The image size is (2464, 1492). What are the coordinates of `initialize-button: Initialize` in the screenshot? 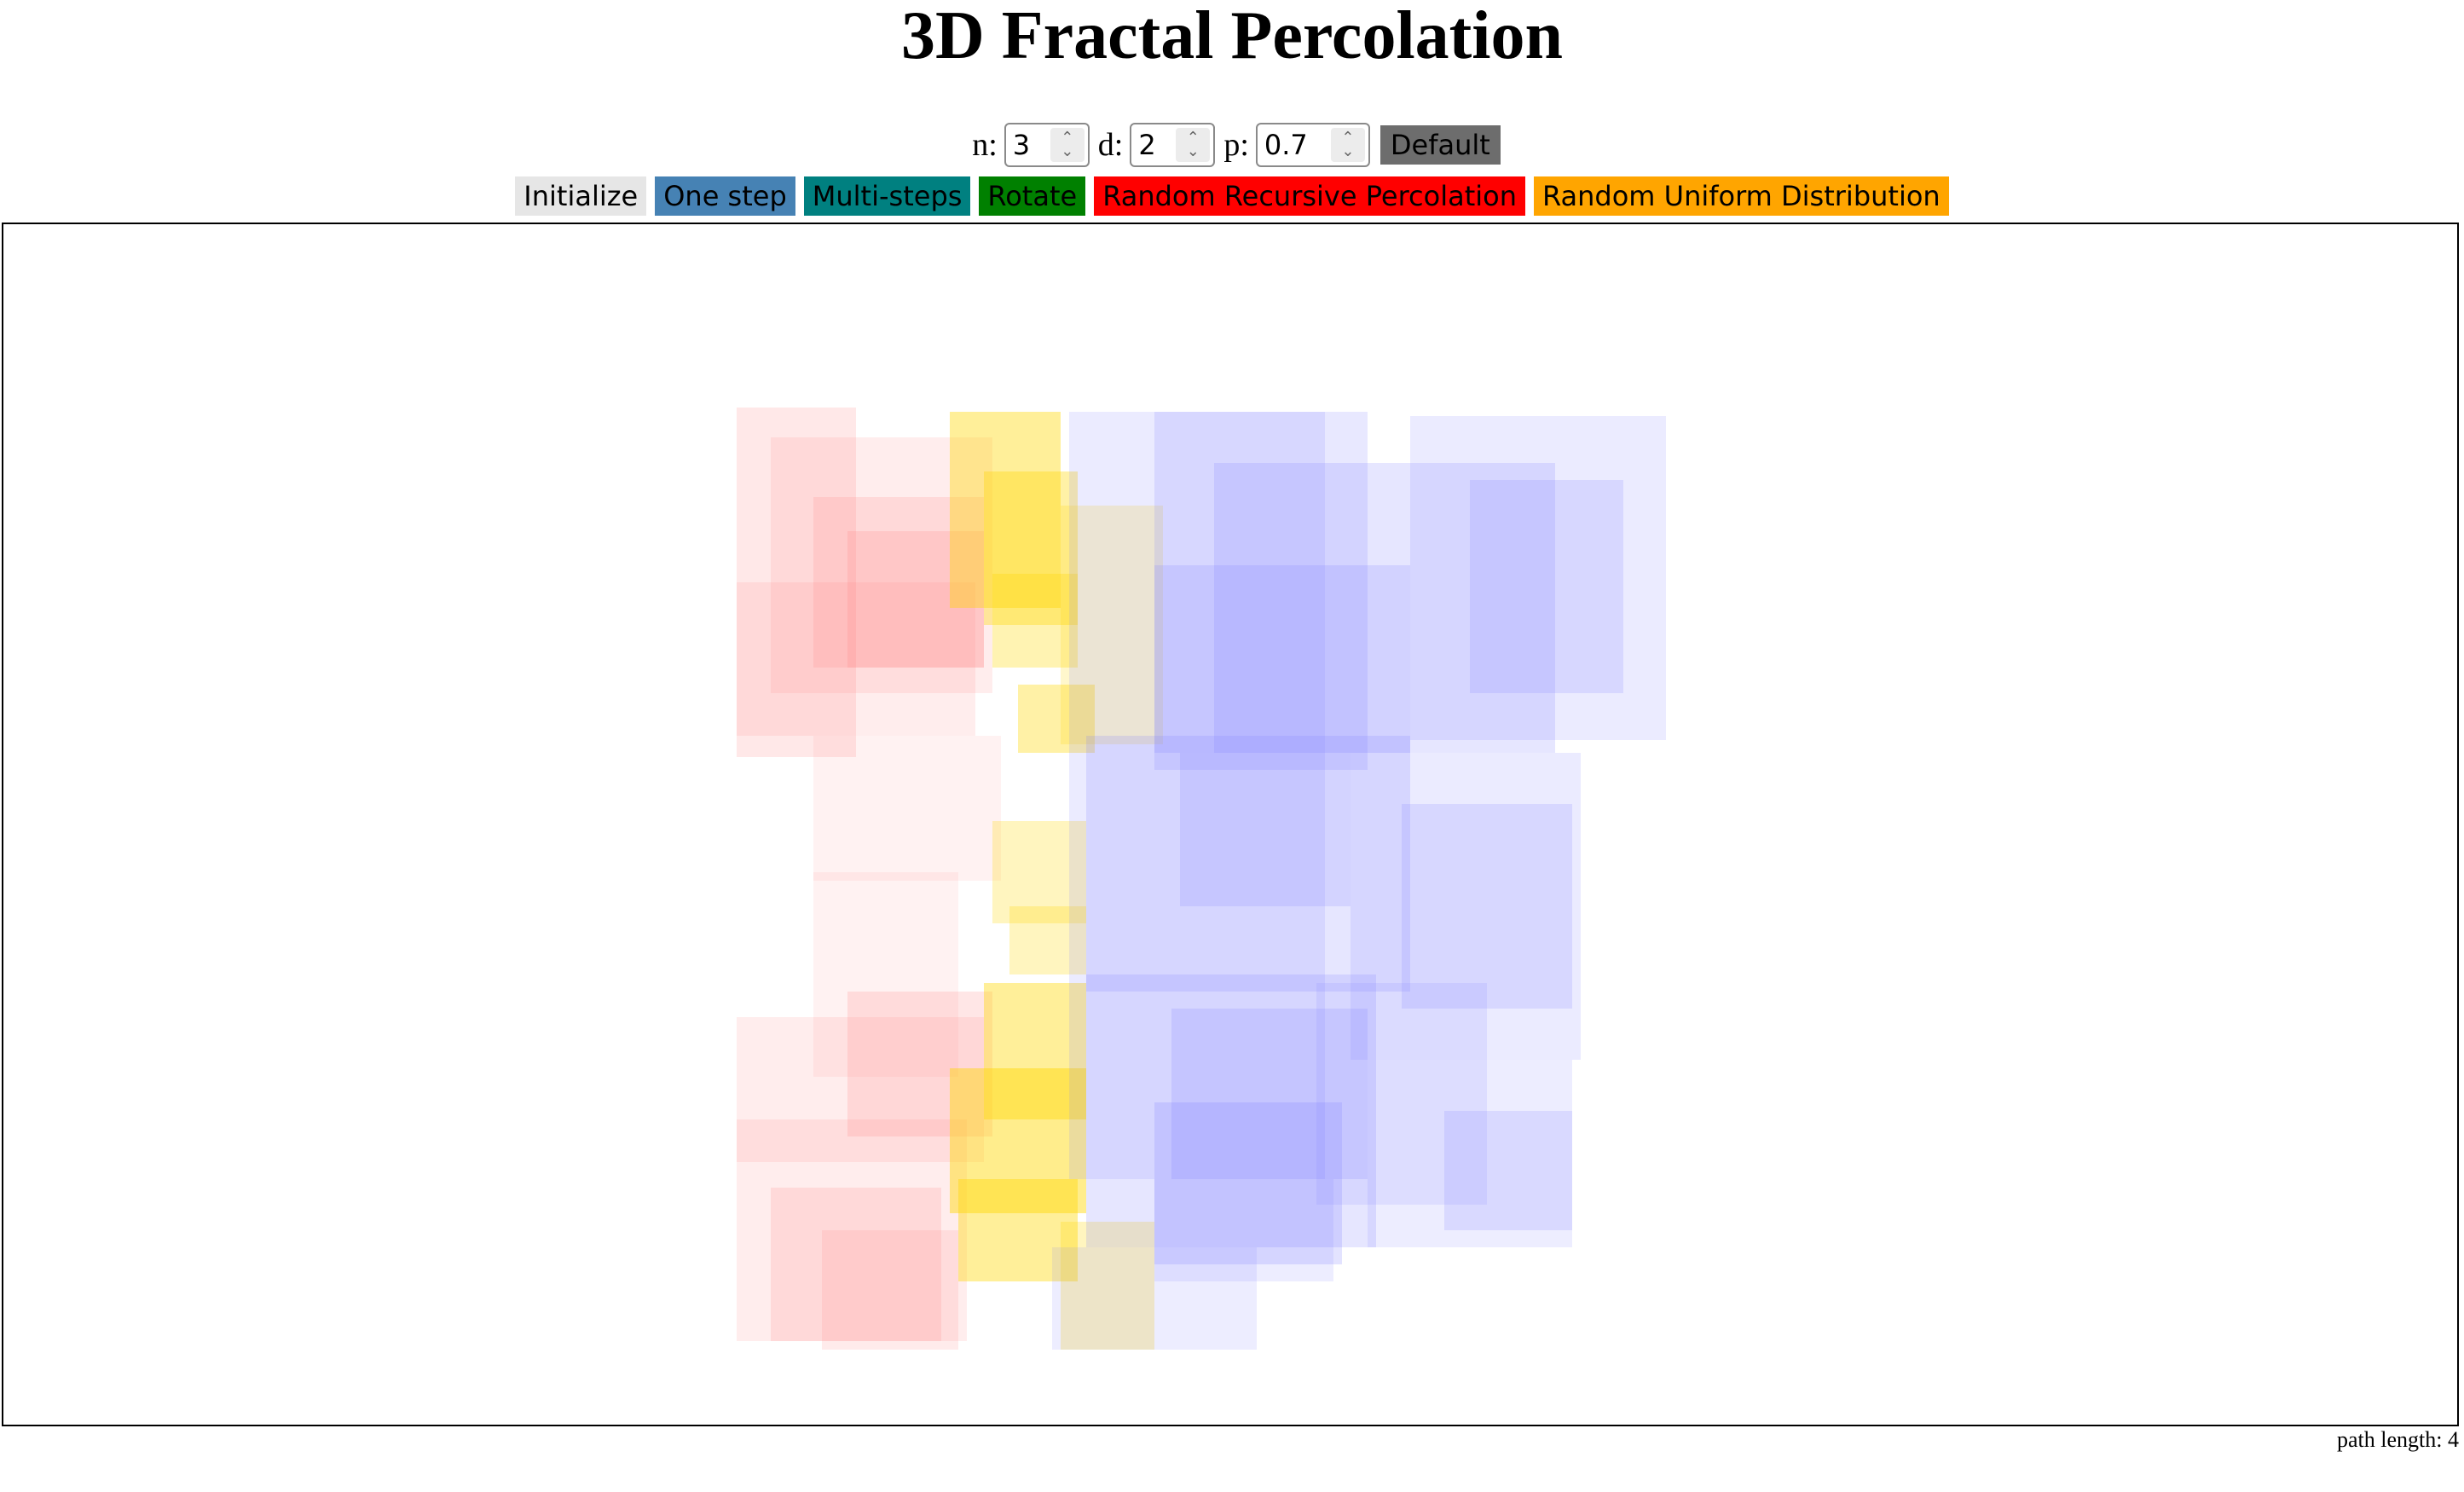 It's located at (581, 196).